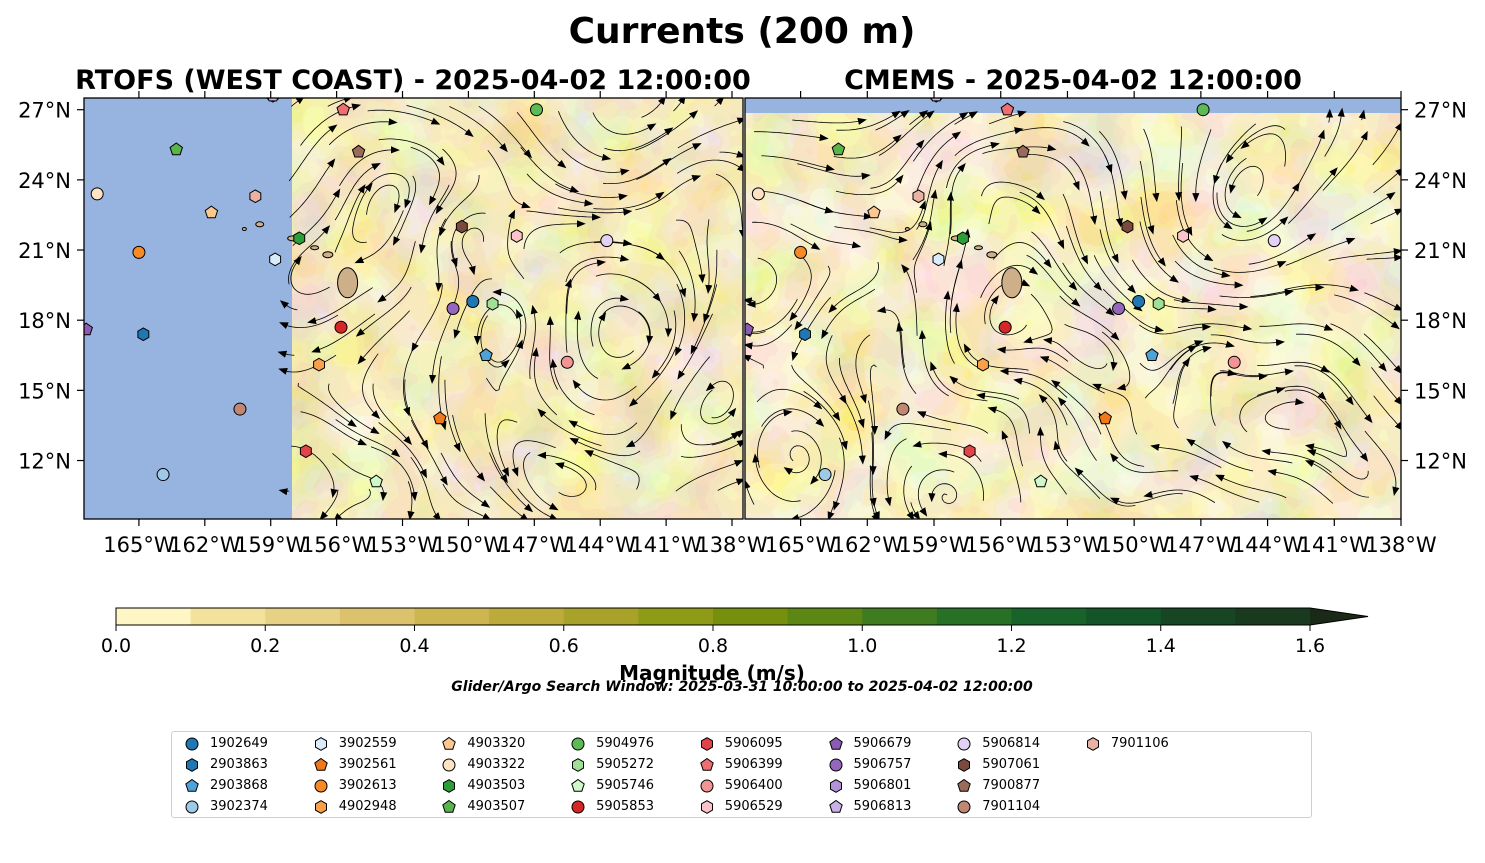 Image resolution: width=1485 pixels, height=863 pixels. What do you see at coordinates (868, 545) in the screenshot?
I see `x-tick-label: 162°W` at bounding box center [868, 545].